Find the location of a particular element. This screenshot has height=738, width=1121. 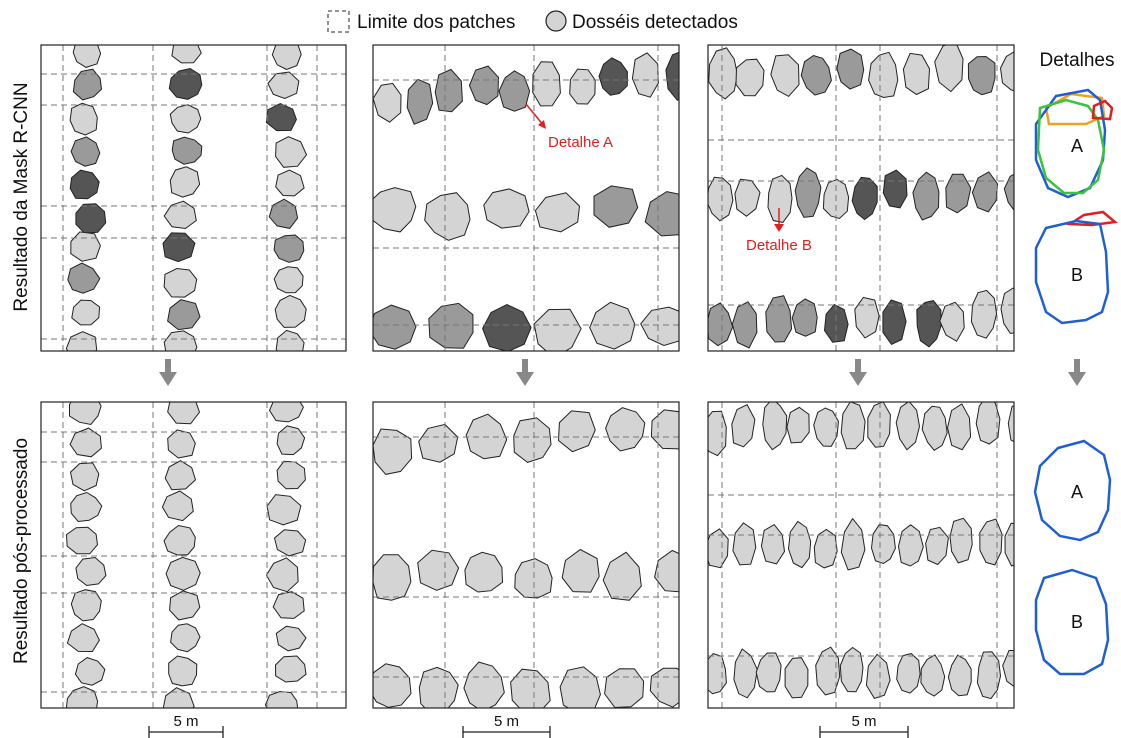

detail-a-letter: A is located at coordinates (1077, 146).